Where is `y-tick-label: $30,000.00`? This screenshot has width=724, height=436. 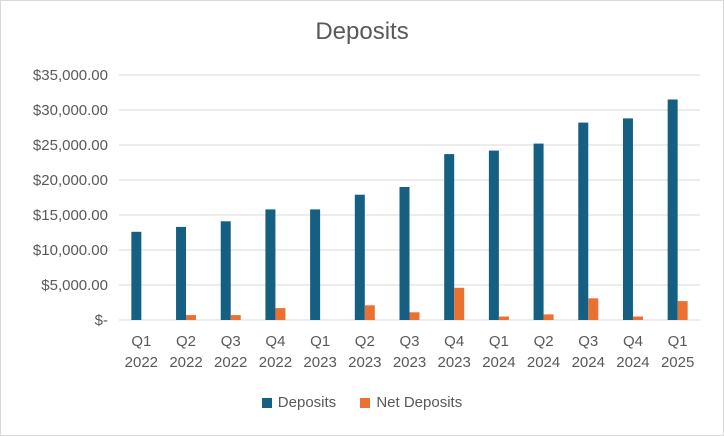 y-tick-label: $30,000.00 is located at coordinates (70, 110).